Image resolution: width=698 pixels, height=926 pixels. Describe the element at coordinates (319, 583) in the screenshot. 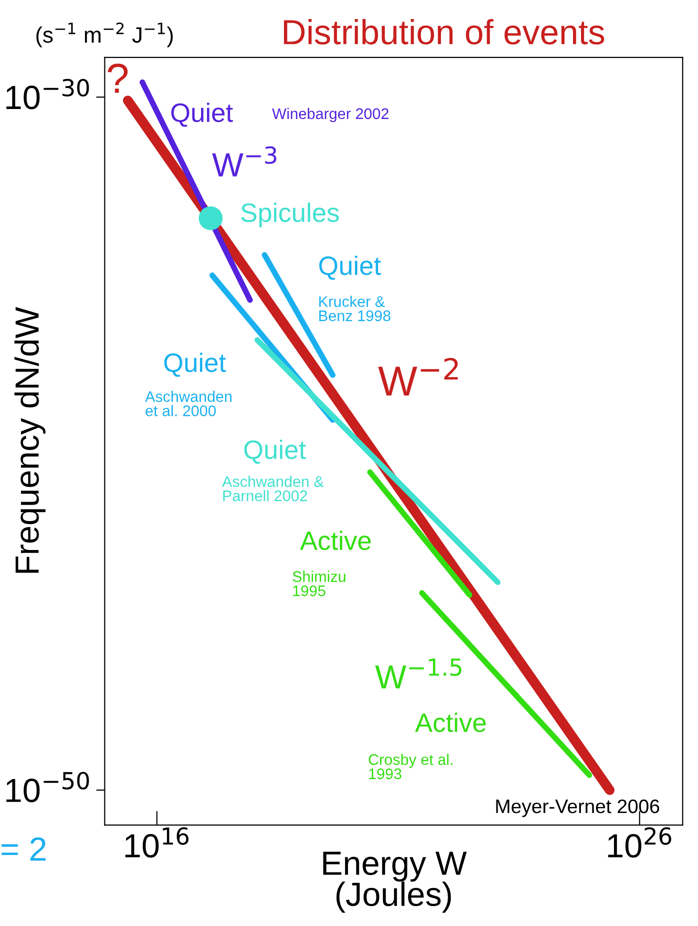

I see `annotation: Shimizu 1995` at that location.